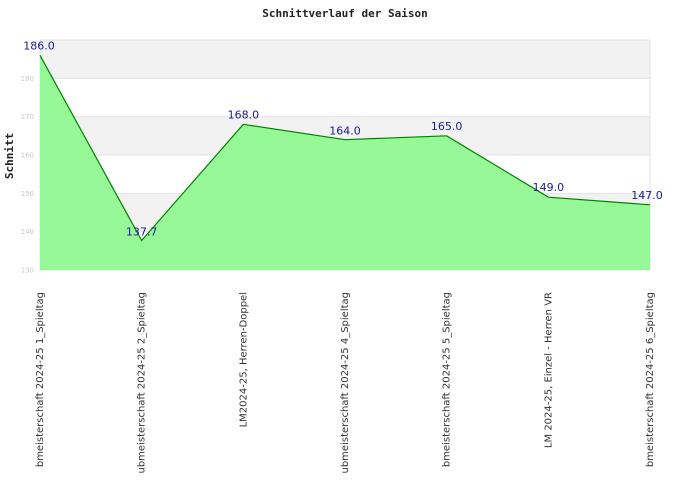 The width and height of the screenshot is (690, 500). Describe the element at coordinates (27, 232) in the screenshot. I see `y-tick-label: 140` at that location.